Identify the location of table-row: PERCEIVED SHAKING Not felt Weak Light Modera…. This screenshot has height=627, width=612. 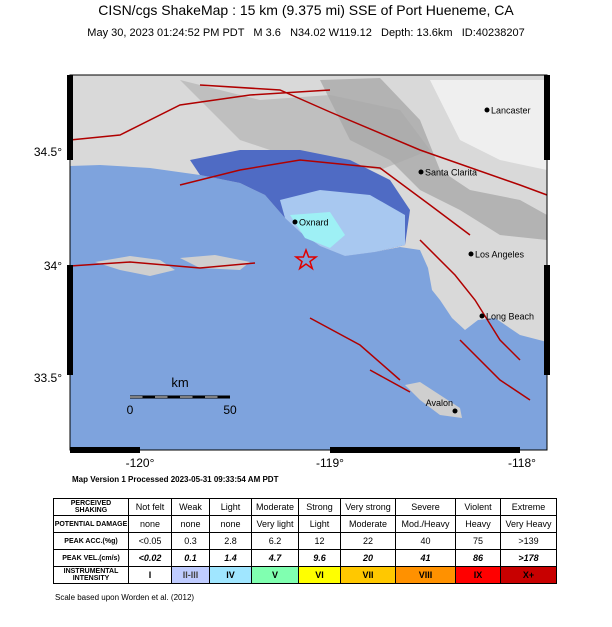
(305, 507).